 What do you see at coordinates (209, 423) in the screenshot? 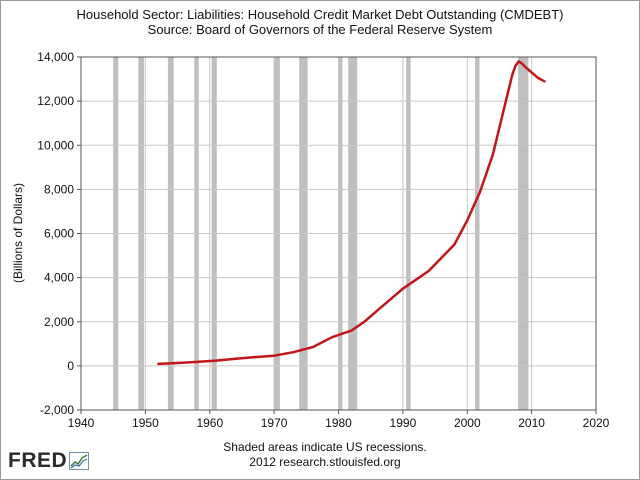
I see `x-tick-label: 1960` at bounding box center [209, 423].